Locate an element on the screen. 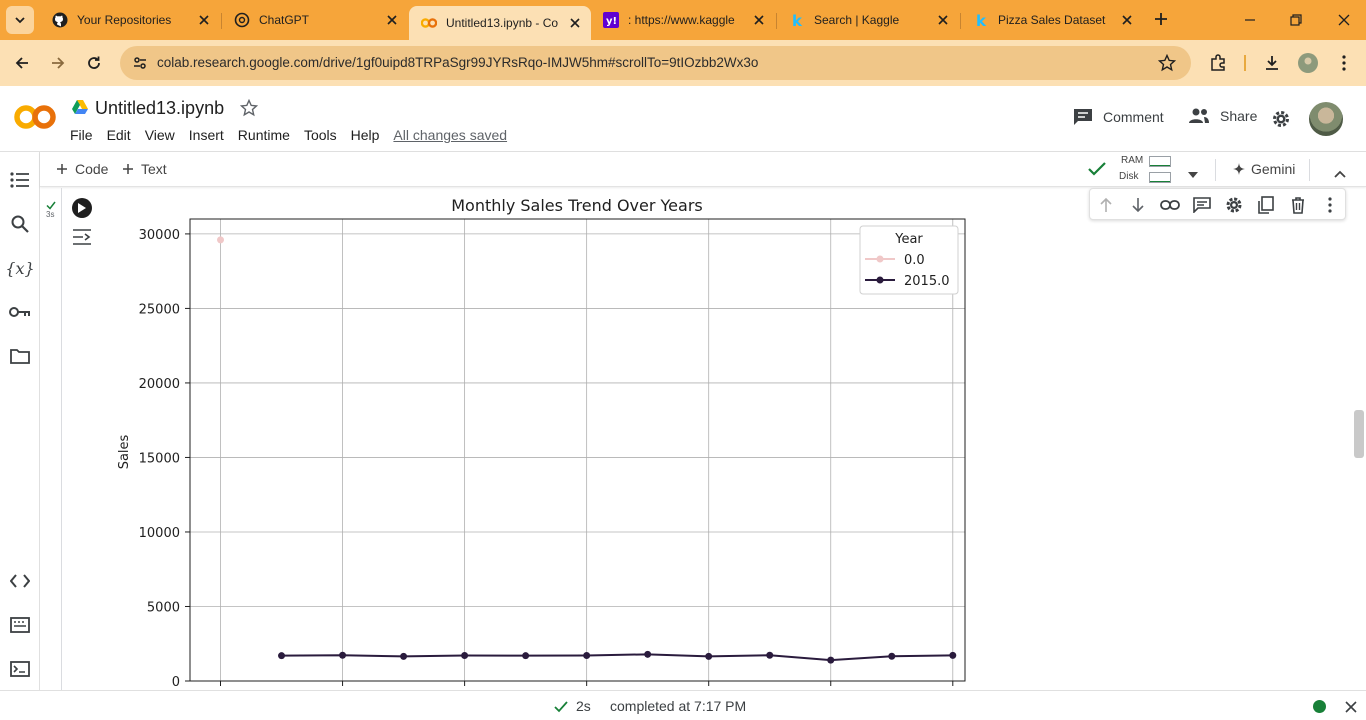 This screenshot has width=1366, height=720. sparkle-icon is located at coordinates (1239, 169).